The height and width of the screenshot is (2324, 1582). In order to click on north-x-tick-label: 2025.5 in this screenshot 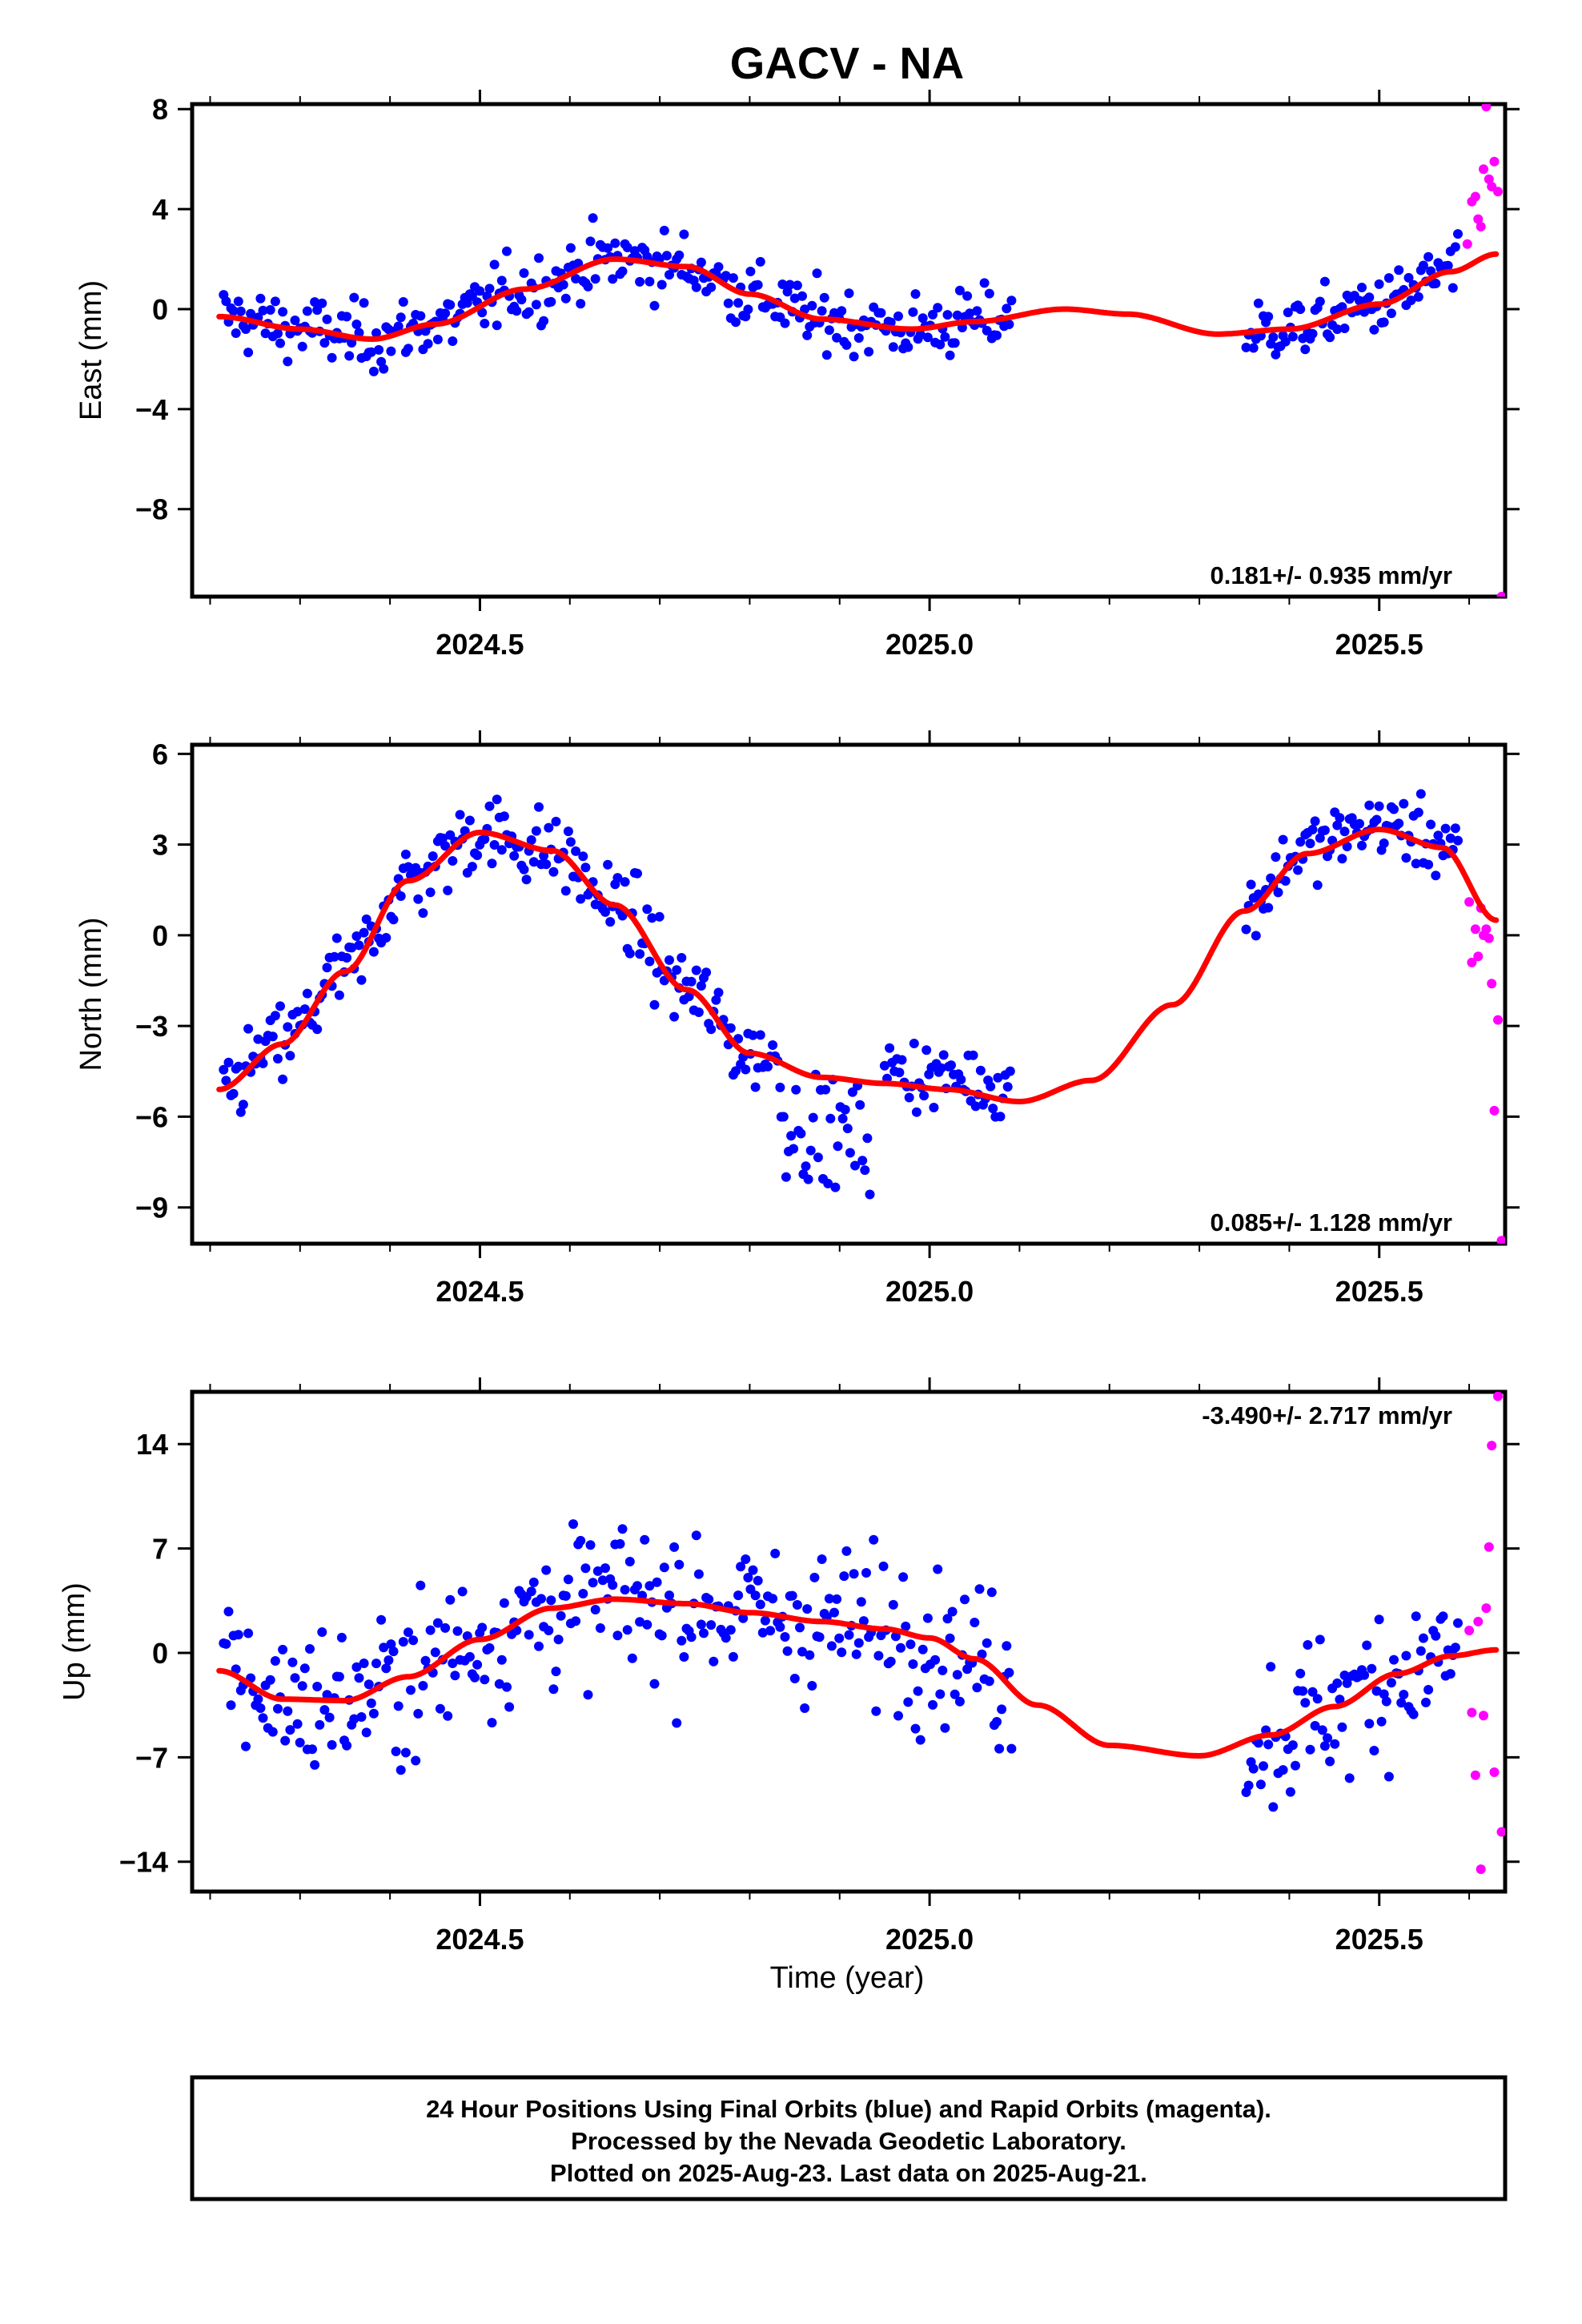, I will do `click(1379, 1291)`.